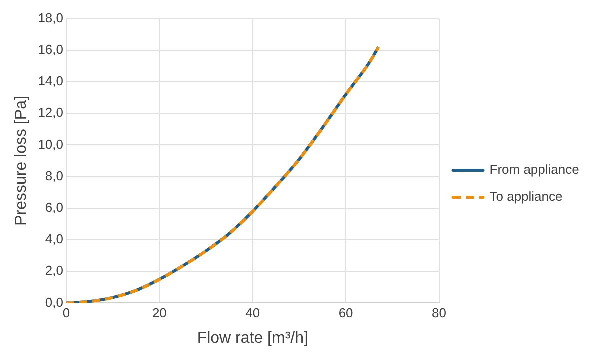  I want to click on legend-label: To appliance, so click(526, 196).